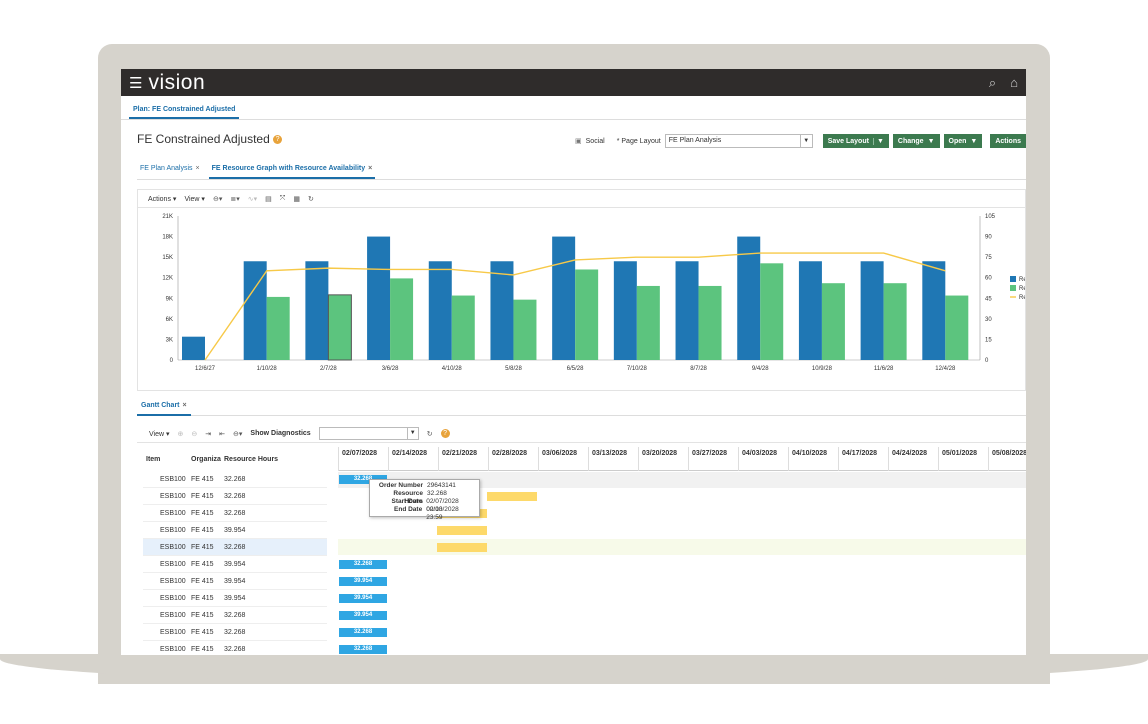 The height and width of the screenshot is (724, 1148). Describe the element at coordinates (222, 434) in the screenshot. I see `collapse-icon: ⇤` at that location.